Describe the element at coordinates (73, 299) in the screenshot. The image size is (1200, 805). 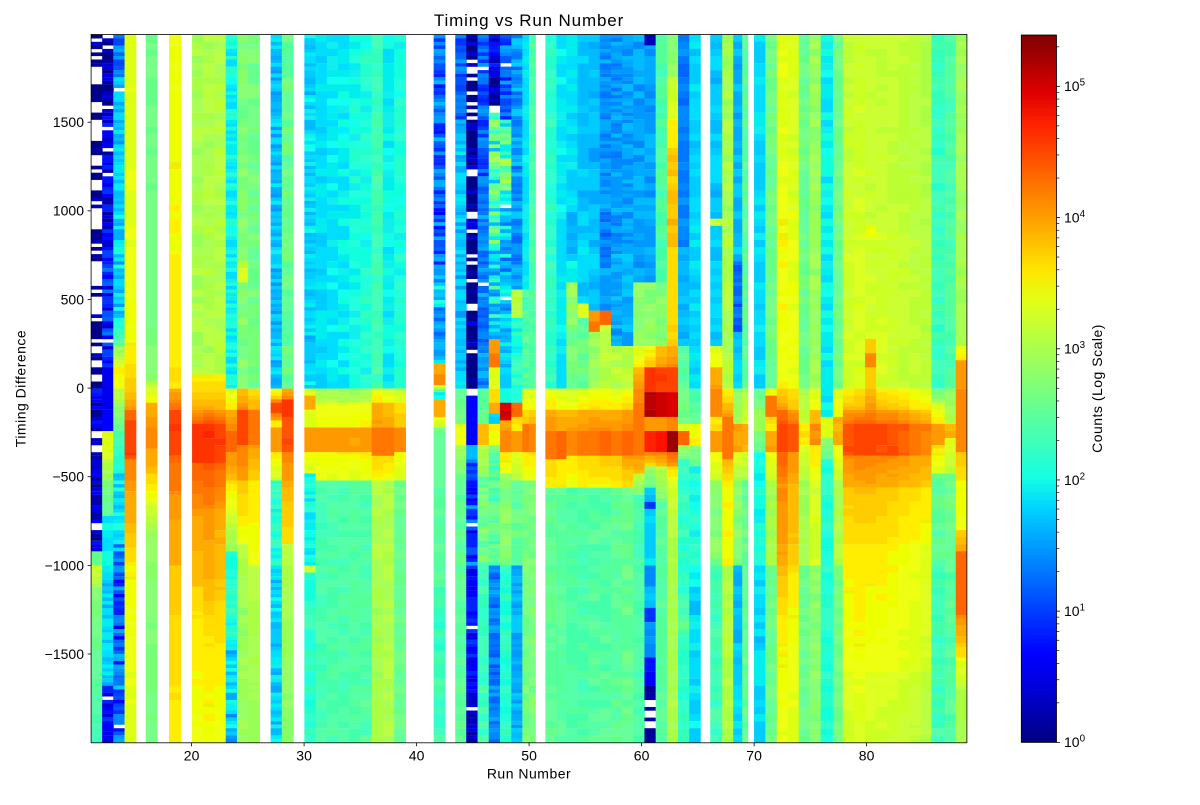
I see `svg-text: 500` at that location.